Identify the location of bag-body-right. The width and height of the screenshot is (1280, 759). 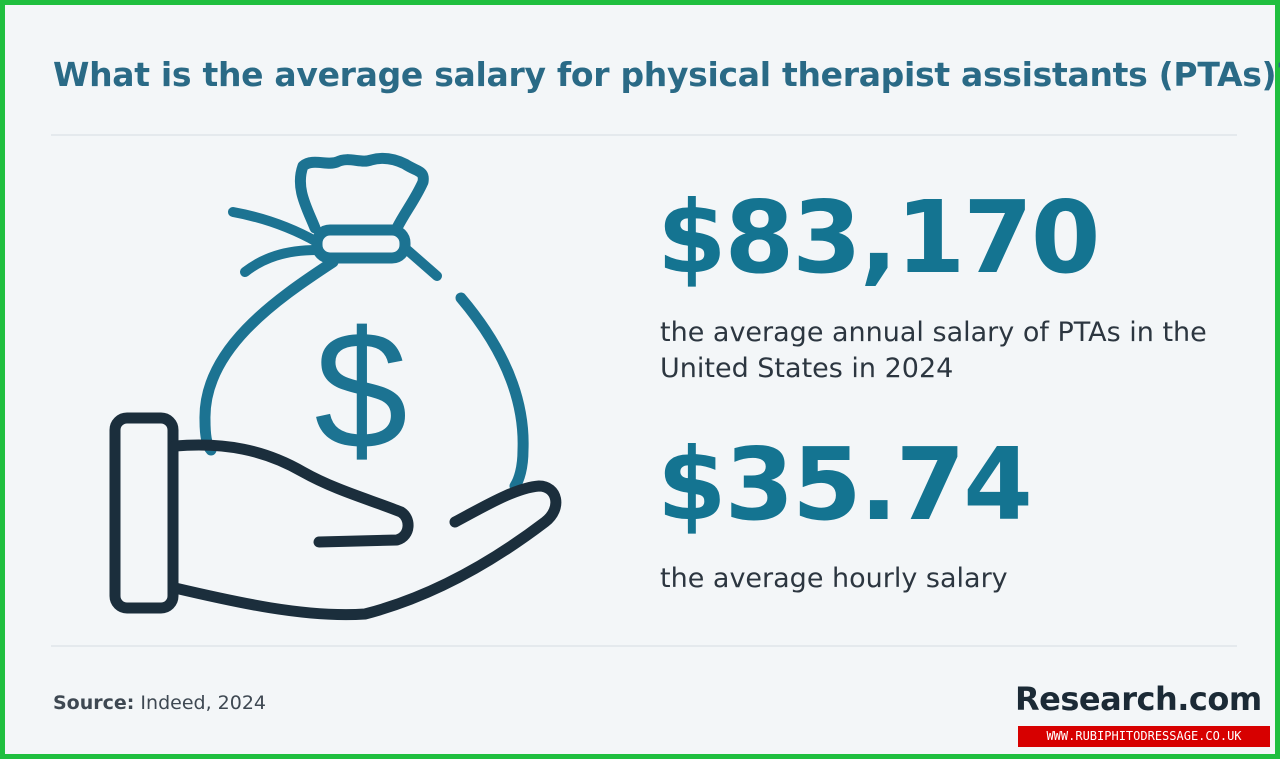
(492, 392).